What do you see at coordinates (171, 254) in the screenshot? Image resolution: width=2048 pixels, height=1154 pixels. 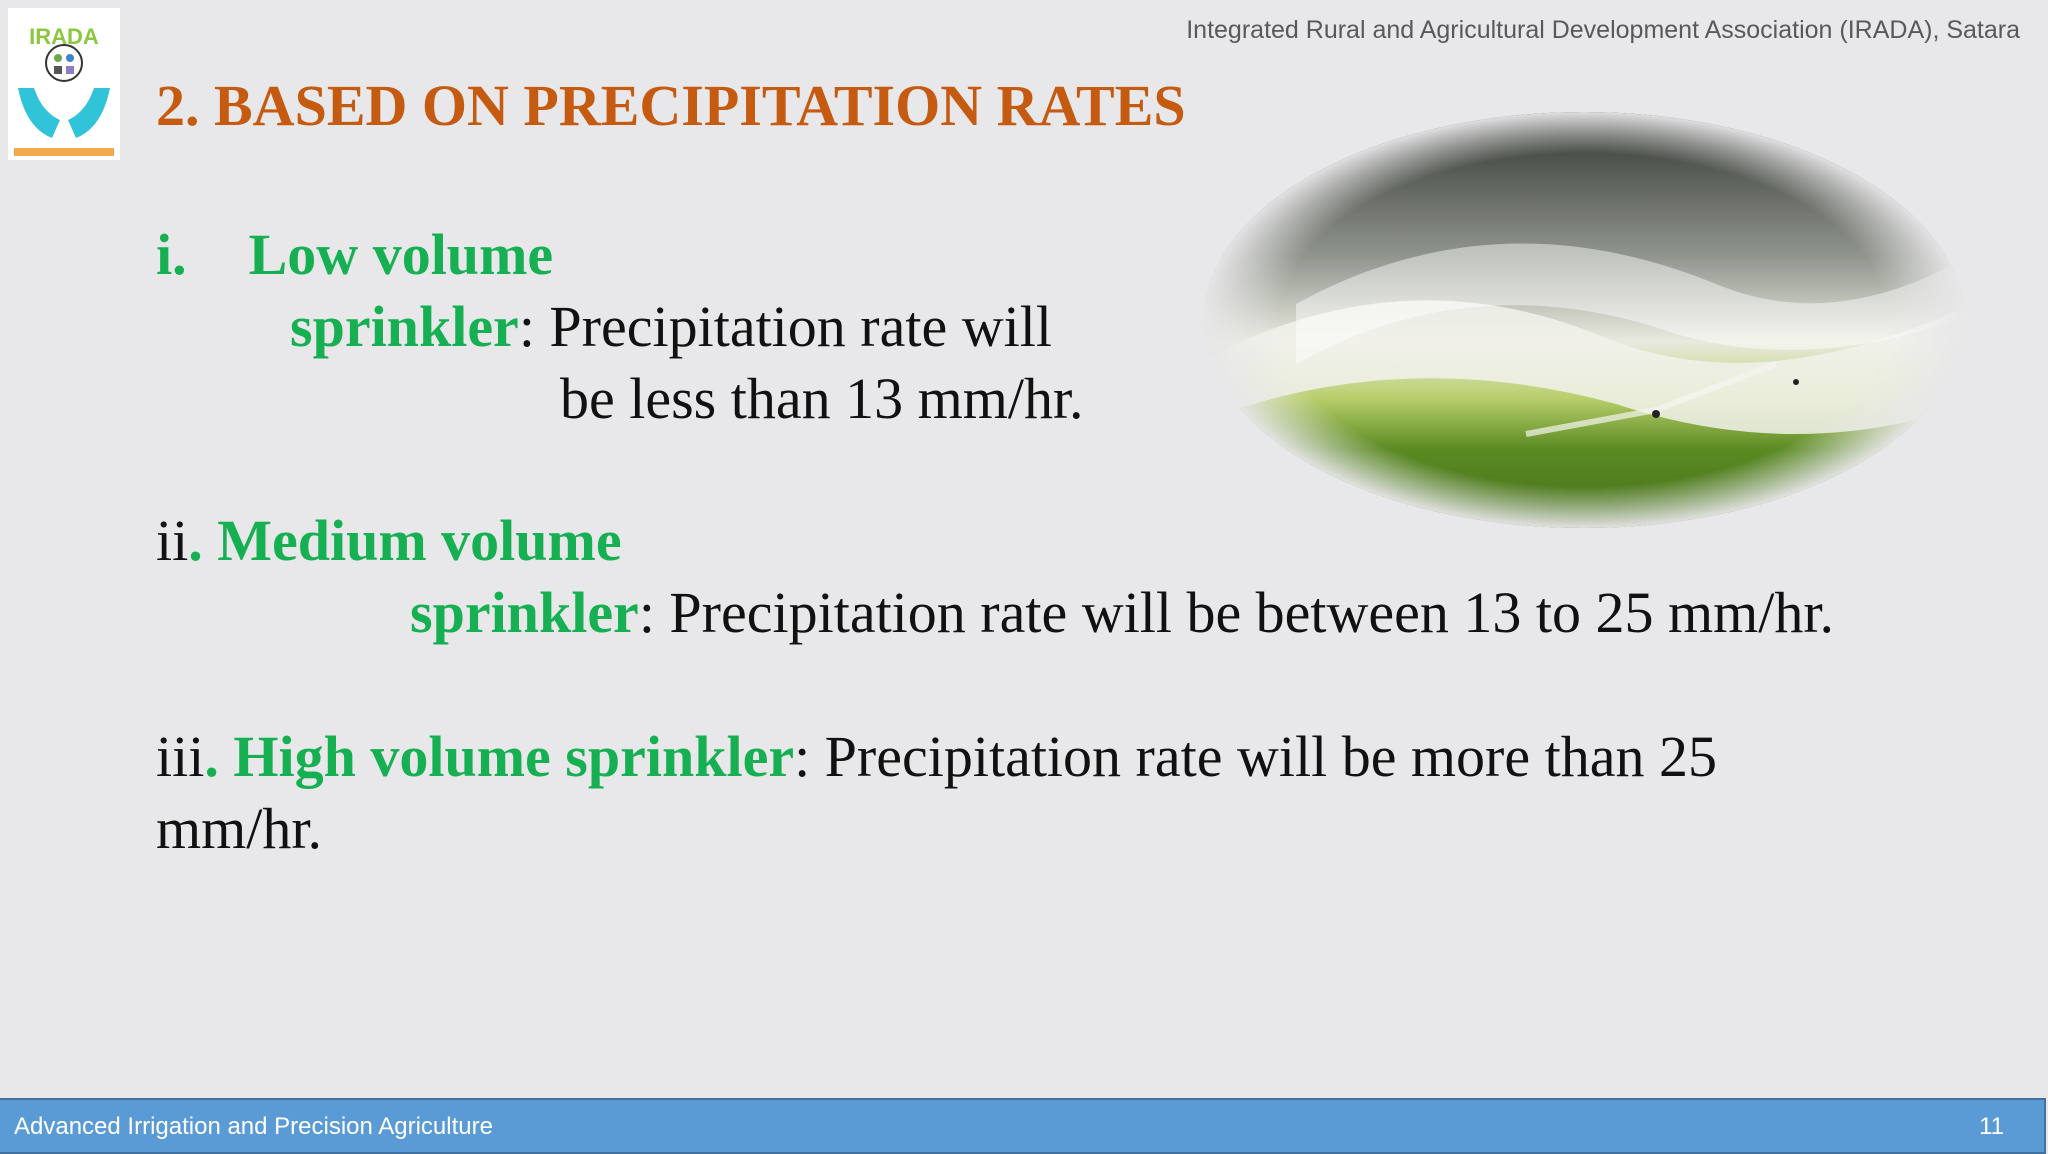 I see `item-1-number: i.` at bounding box center [171, 254].